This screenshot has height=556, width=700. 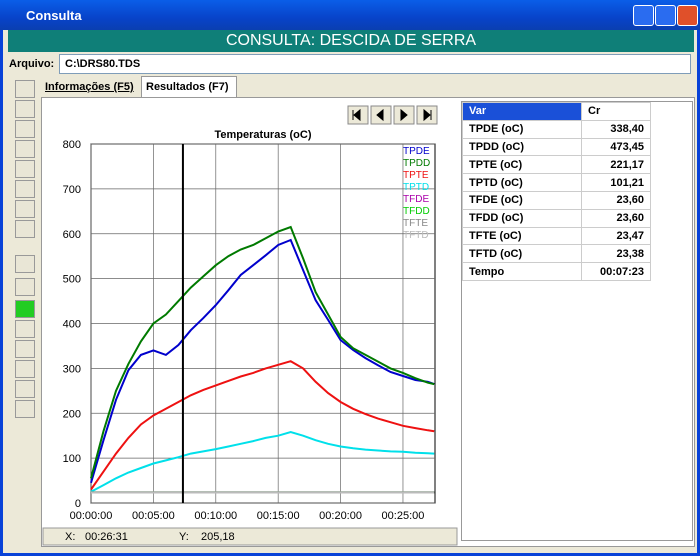 I want to click on table-row: TFDE (oC) 23,60, so click(x=556, y=200).